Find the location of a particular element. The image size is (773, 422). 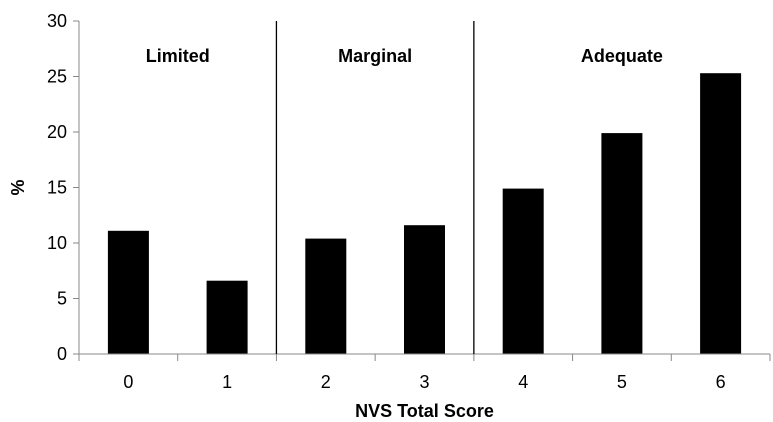

group-label-marginal: Marginal is located at coordinates (375, 56).